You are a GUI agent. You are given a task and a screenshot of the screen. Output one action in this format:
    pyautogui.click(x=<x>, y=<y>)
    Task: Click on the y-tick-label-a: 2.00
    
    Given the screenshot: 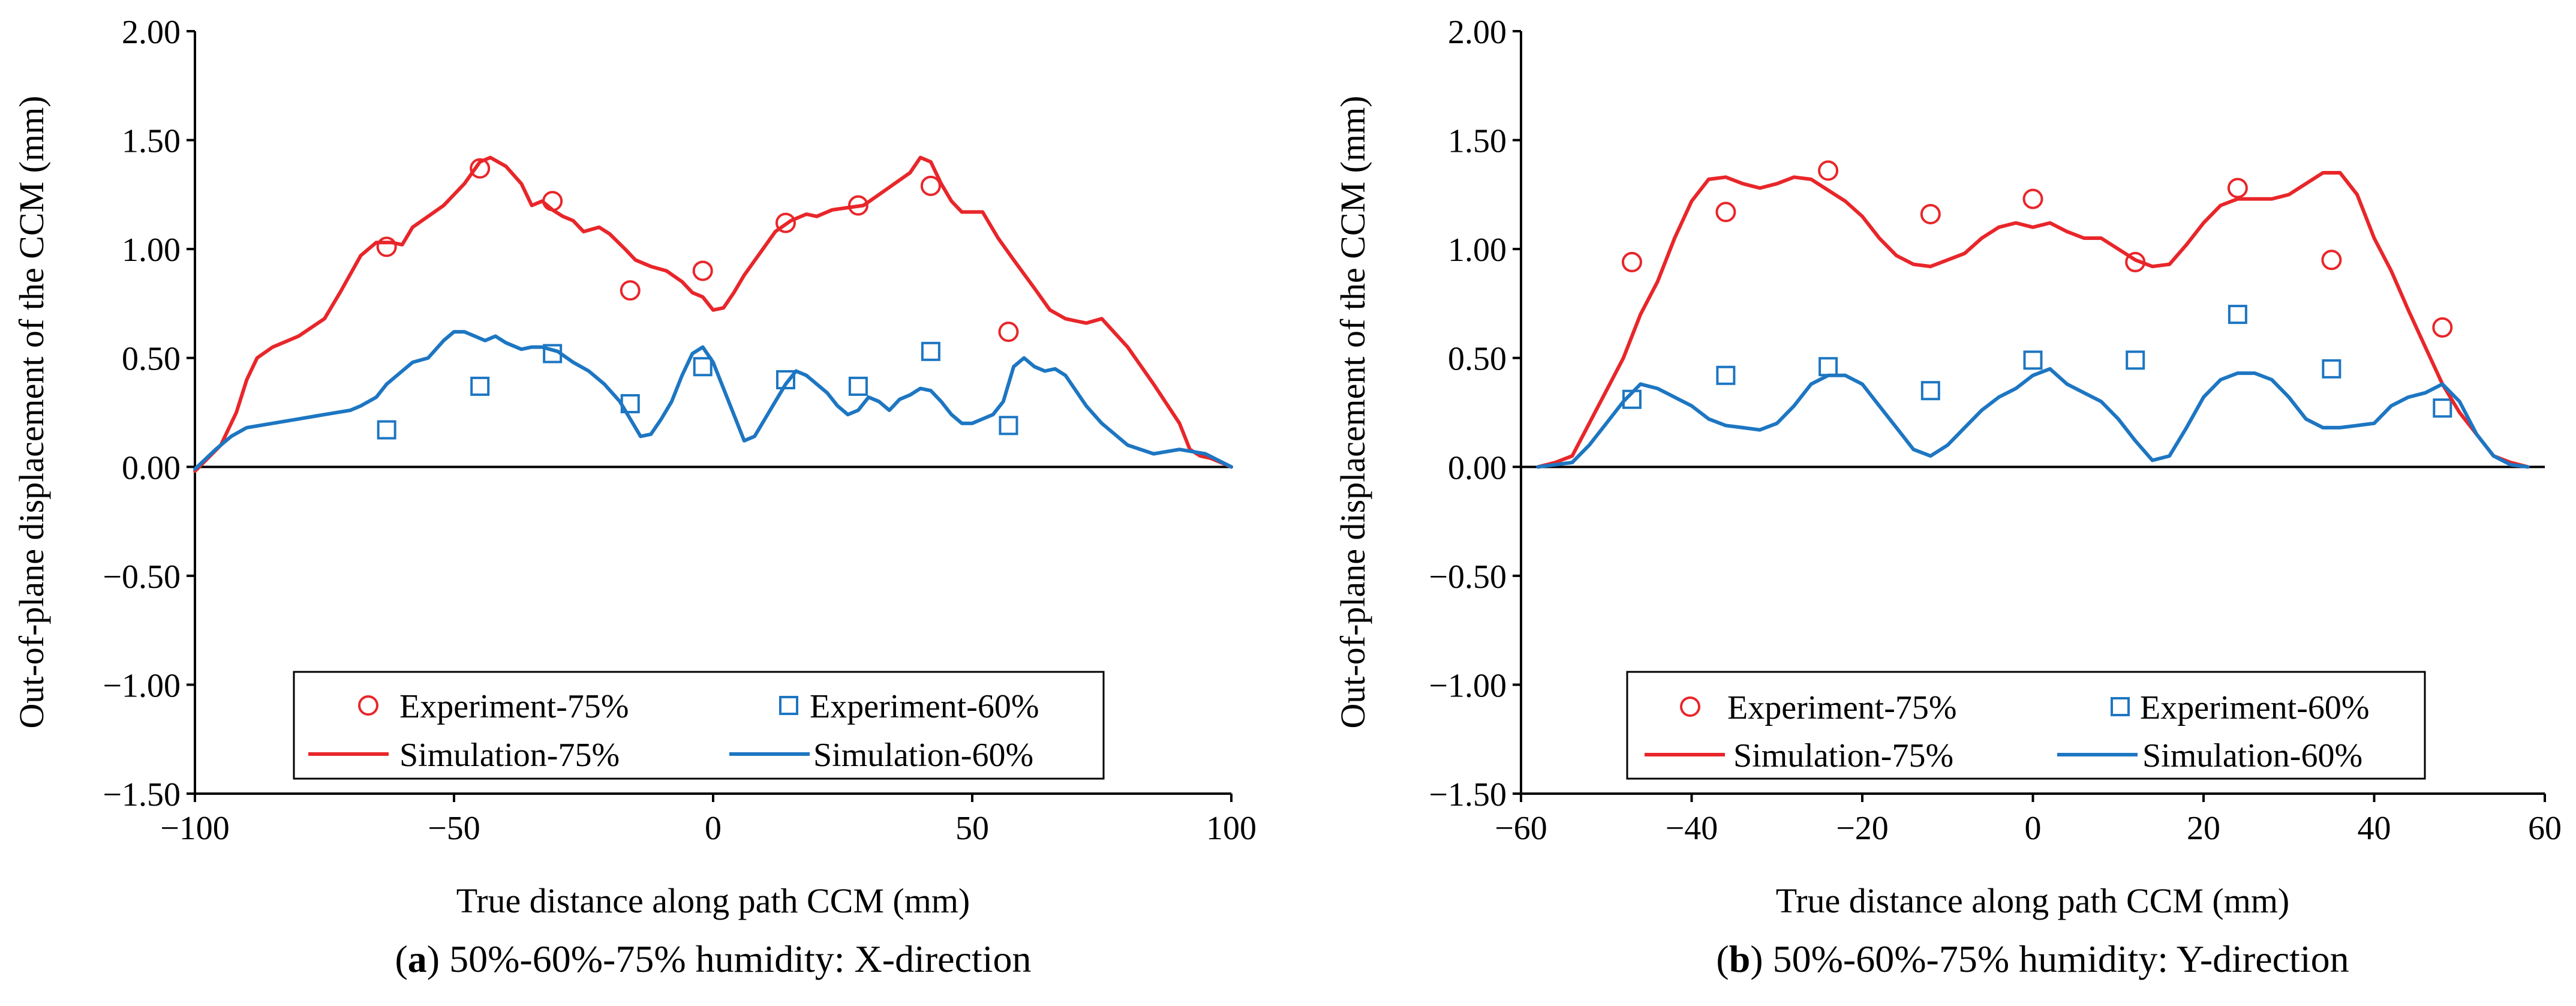 What is the action you would take?
    pyautogui.click(x=152, y=32)
    